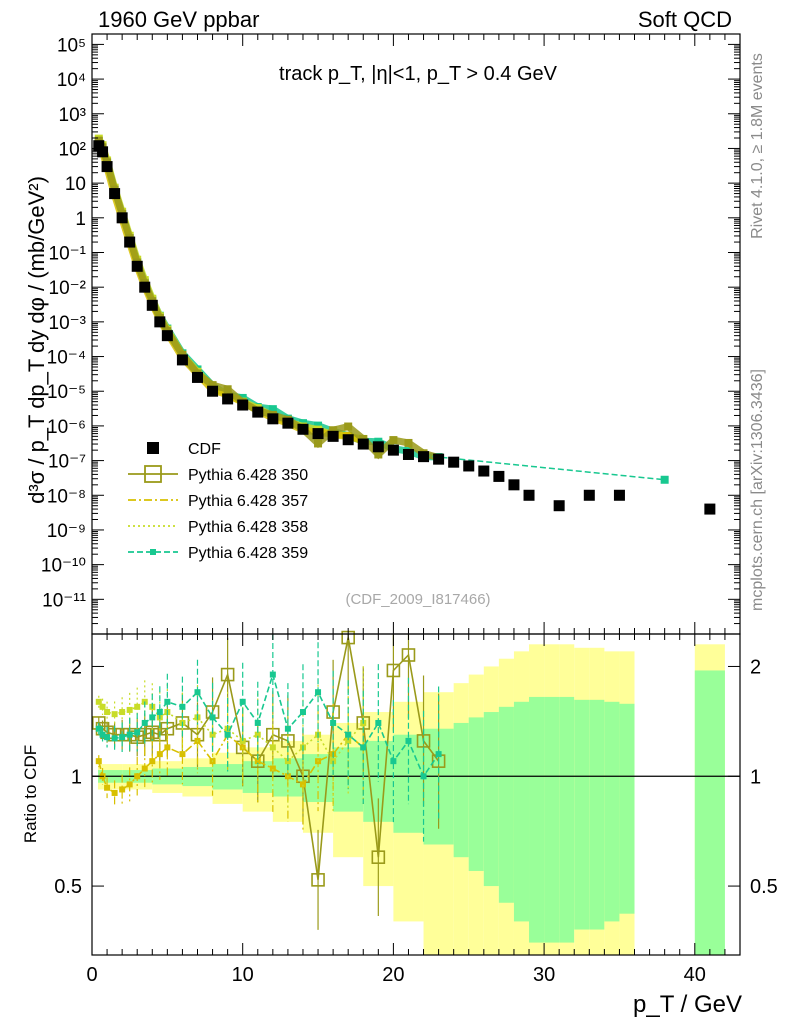  What do you see at coordinates (153, 552) in the screenshot?
I see `legend-marker` at bounding box center [153, 552].